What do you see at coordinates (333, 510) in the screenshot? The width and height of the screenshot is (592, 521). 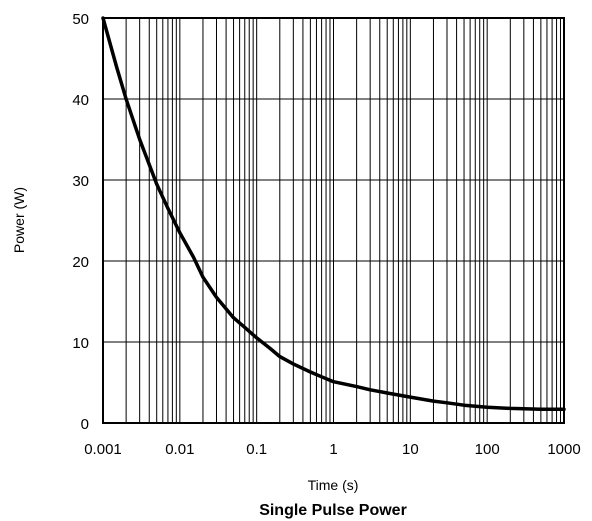 I see `chart-title: Single Pulse Power` at bounding box center [333, 510].